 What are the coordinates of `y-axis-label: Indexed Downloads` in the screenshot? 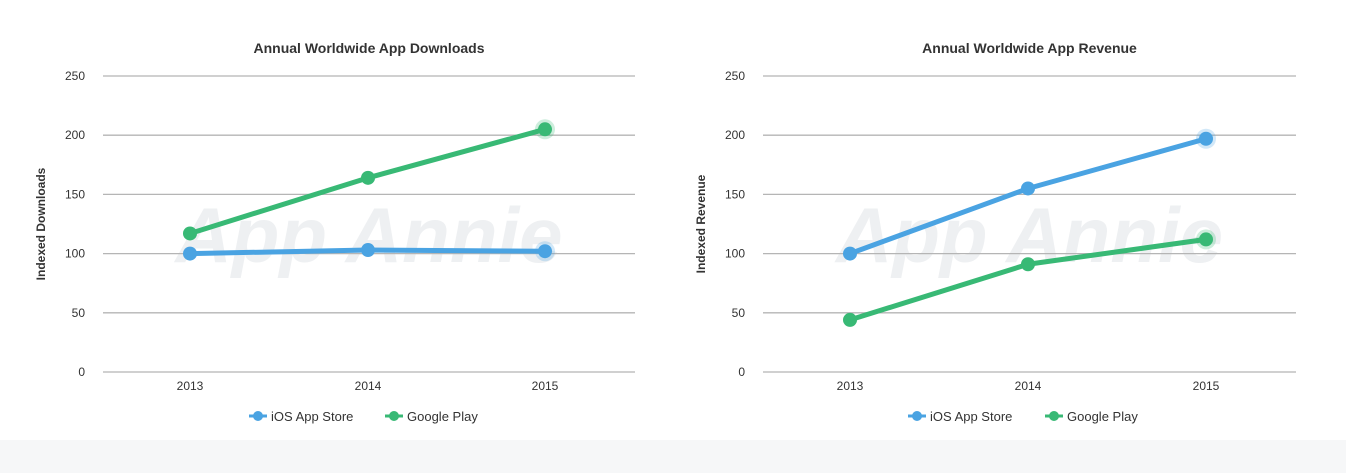 It's located at (41, 223).